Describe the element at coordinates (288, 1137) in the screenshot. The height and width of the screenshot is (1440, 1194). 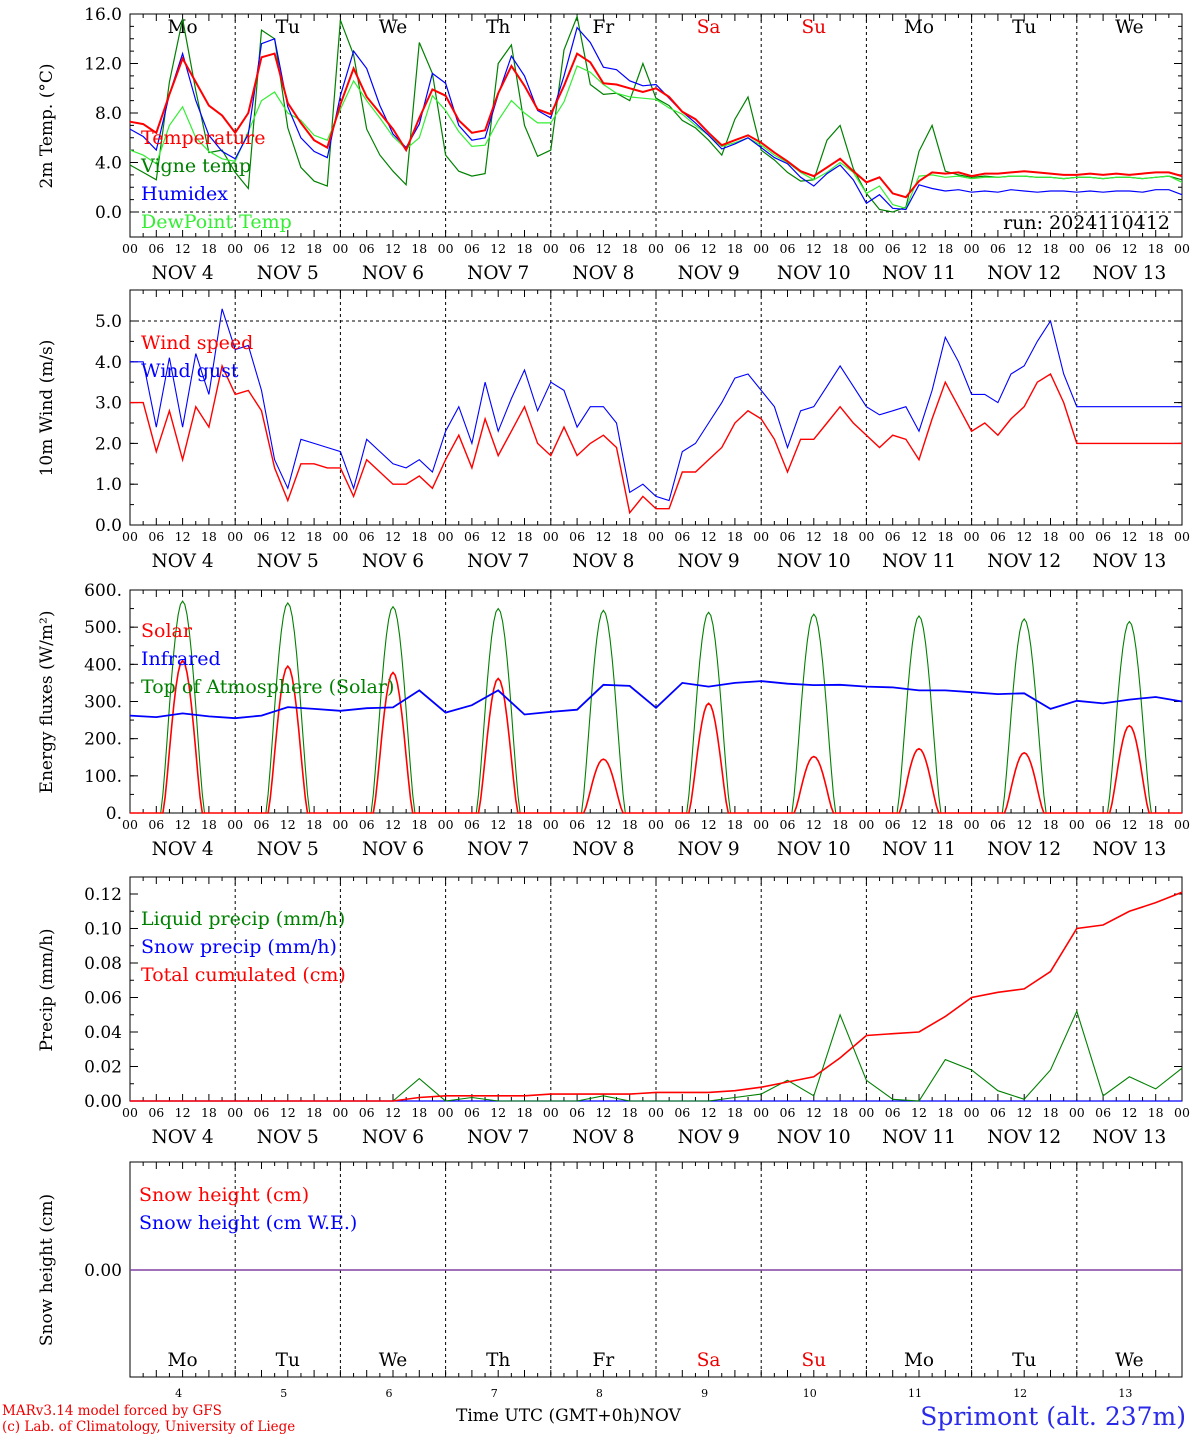
I see `date-label: NOV 5` at that location.